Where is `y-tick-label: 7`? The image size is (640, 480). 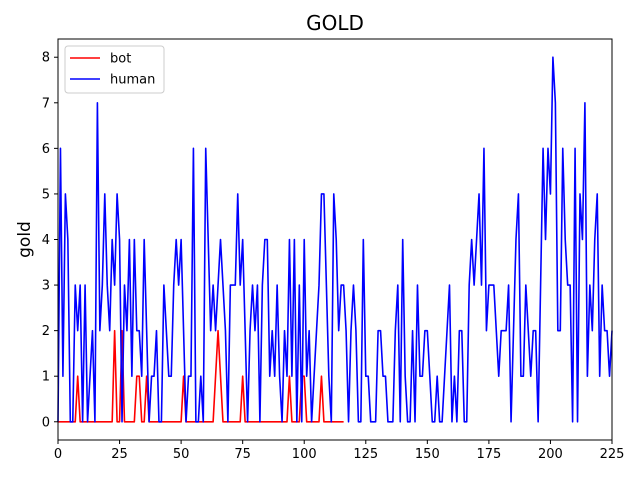
y-tick-label: 7 is located at coordinates (46, 103).